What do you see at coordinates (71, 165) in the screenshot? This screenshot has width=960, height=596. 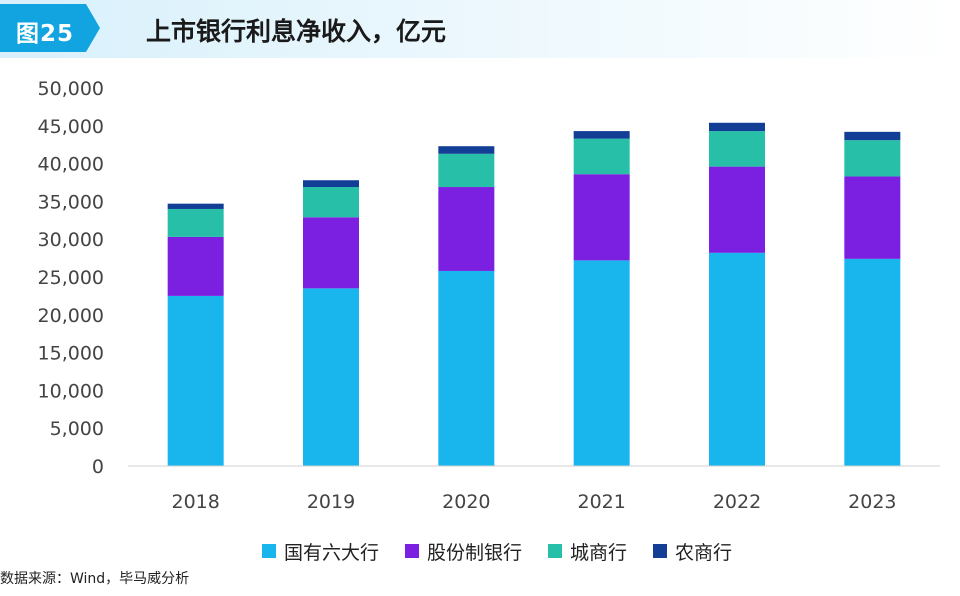 I see `y-tick-label: 40,000` at bounding box center [71, 165].